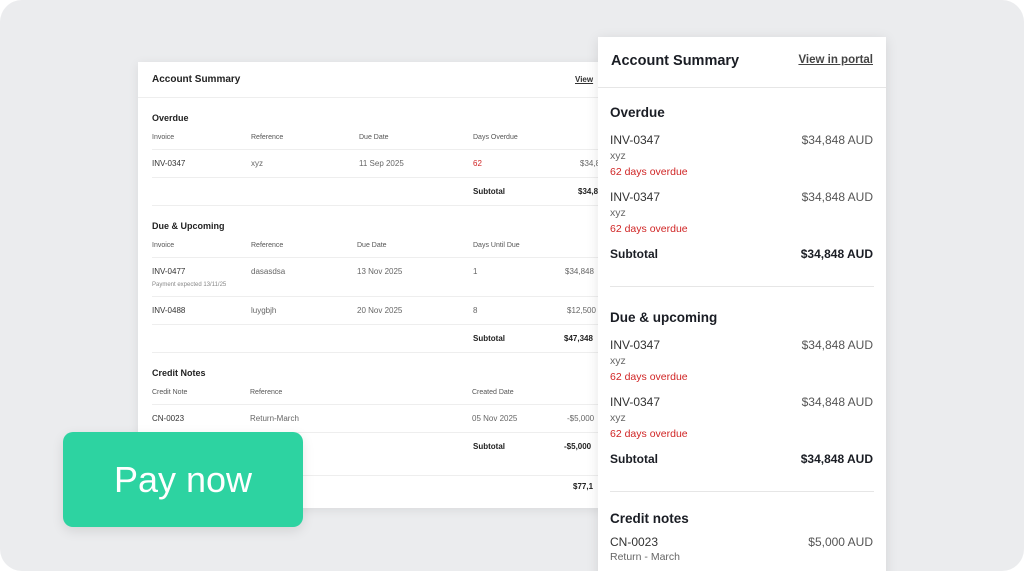 This screenshot has height=571, width=1024. What do you see at coordinates (583, 486) in the screenshot?
I see `total-value: $77,1` at bounding box center [583, 486].